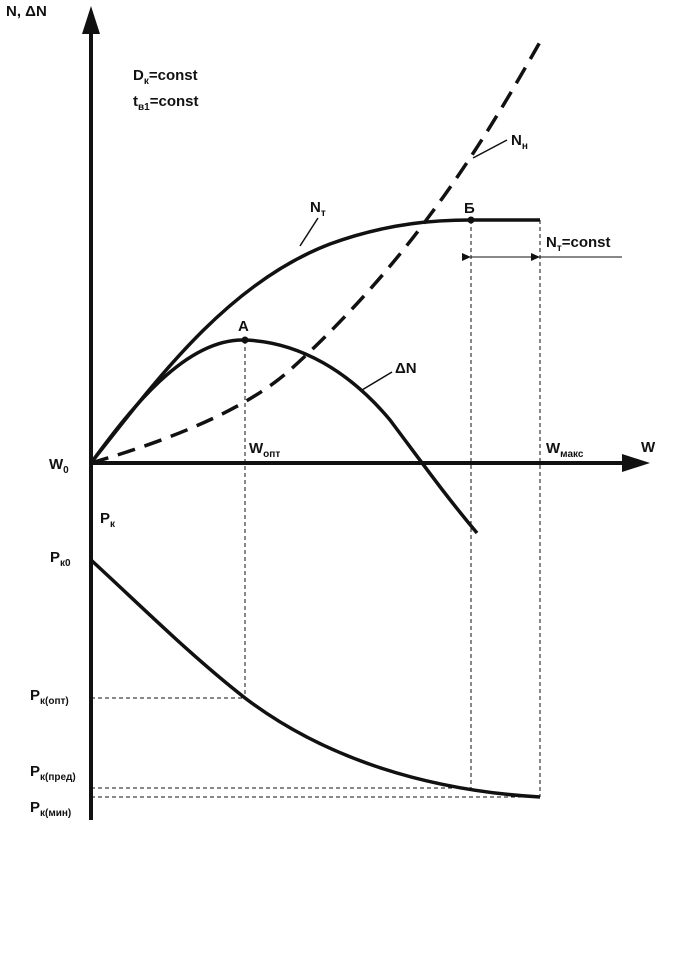 Image resolution: width=687 pixels, height=954 pixels. Describe the element at coordinates (565, 450) in the screenshot. I see `w-max-label: Wмакс` at that location.